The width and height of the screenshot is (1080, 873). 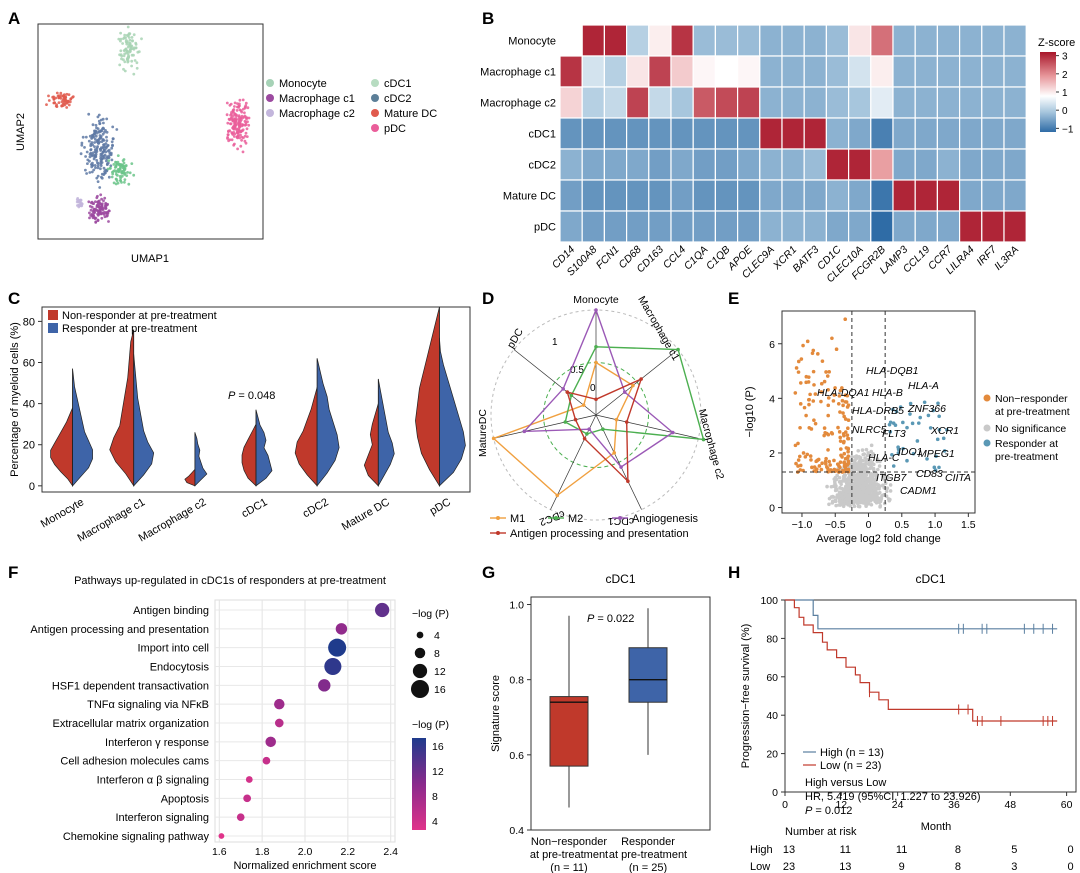 What do you see at coordinates (958, 867) in the screenshot?
I see `km-risk-count: 8` at bounding box center [958, 867].